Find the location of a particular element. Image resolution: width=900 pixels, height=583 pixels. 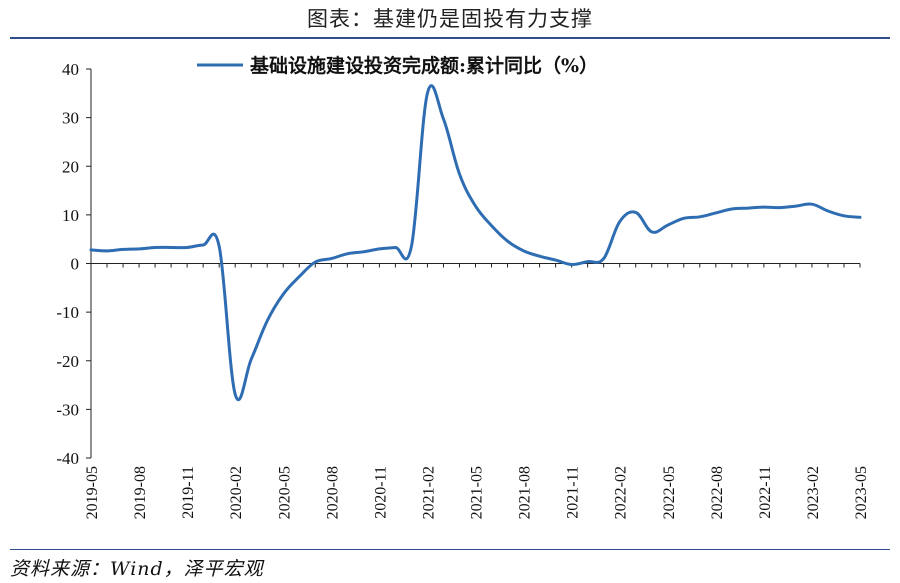

page-title: 图表：基建仍是固投有力支撑 is located at coordinates (450, 19).